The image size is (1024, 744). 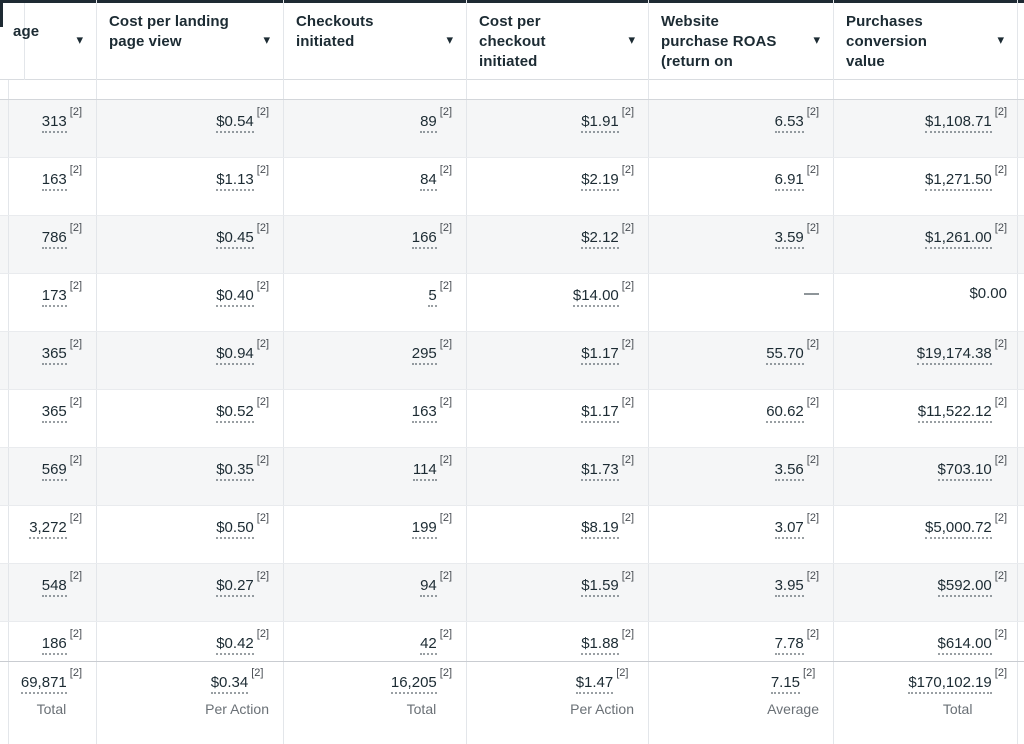 I want to click on metric-value: 5, so click(x=432, y=297).